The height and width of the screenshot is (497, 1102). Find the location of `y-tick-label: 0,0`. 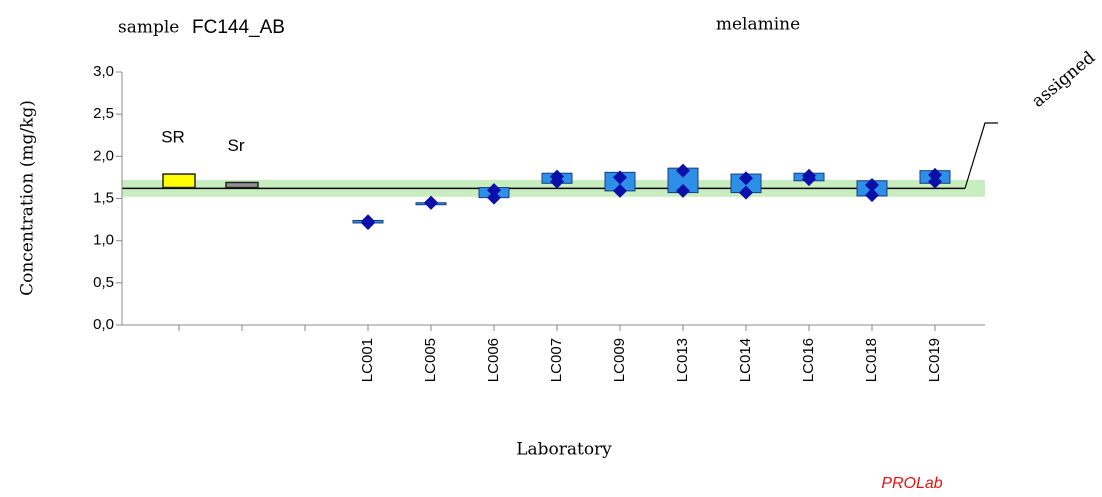

y-tick-label: 0,0 is located at coordinates (103, 324).